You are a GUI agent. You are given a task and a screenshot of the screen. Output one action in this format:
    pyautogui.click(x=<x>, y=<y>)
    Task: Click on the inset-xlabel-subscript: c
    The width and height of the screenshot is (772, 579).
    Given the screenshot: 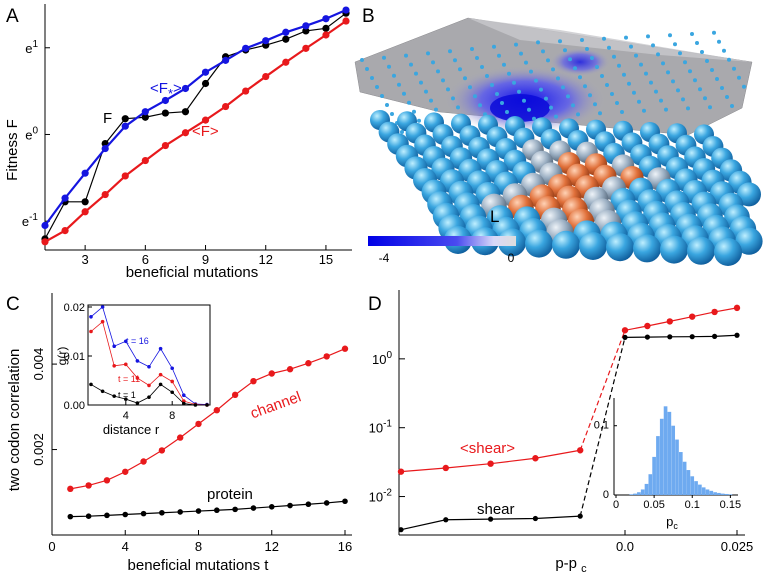 What is the action you would take?
    pyautogui.click(x=675, y=526)
    